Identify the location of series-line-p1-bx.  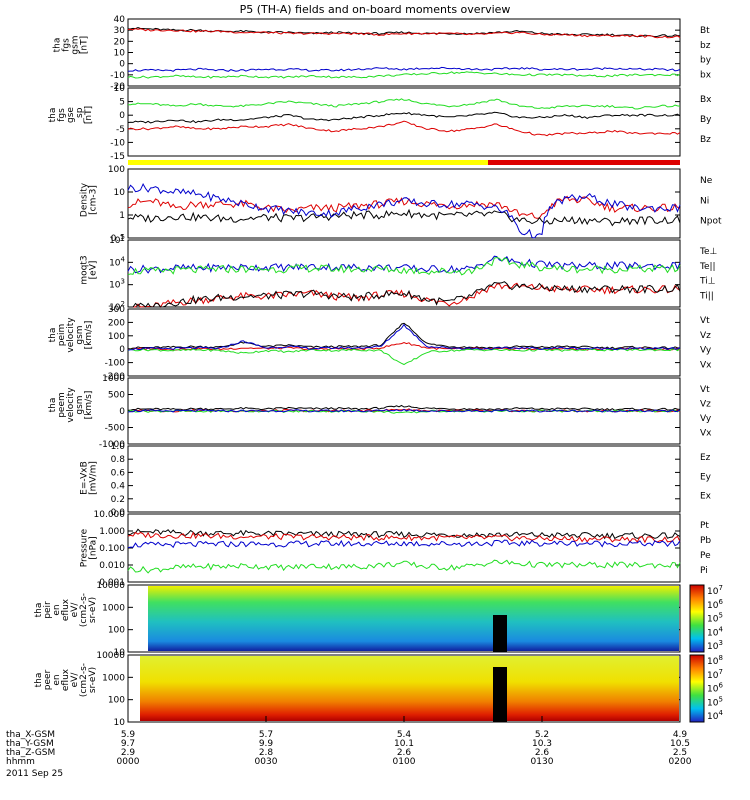
(404, 69).